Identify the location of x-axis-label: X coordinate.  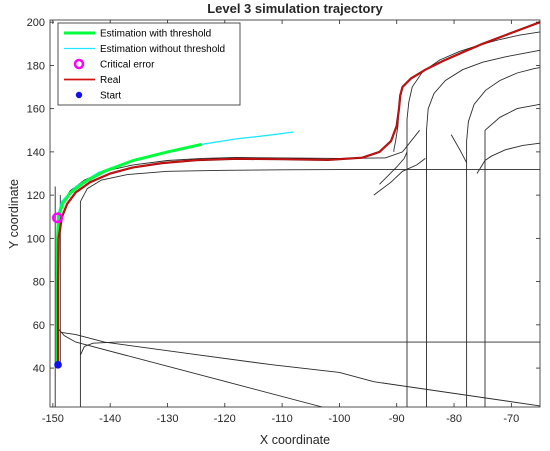
(295, 440).